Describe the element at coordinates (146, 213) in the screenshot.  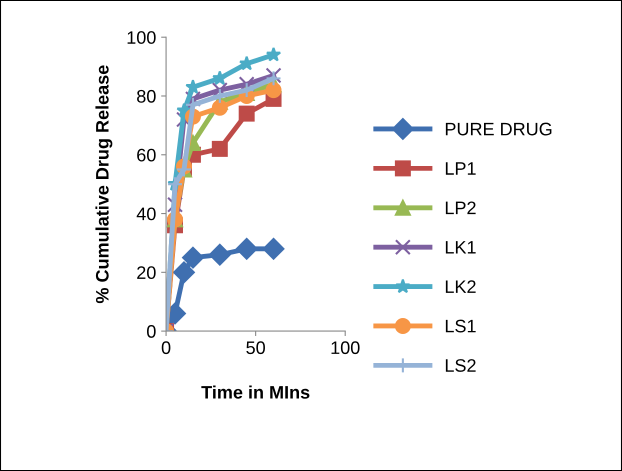
I see `y-tick-label: 40` at that location.